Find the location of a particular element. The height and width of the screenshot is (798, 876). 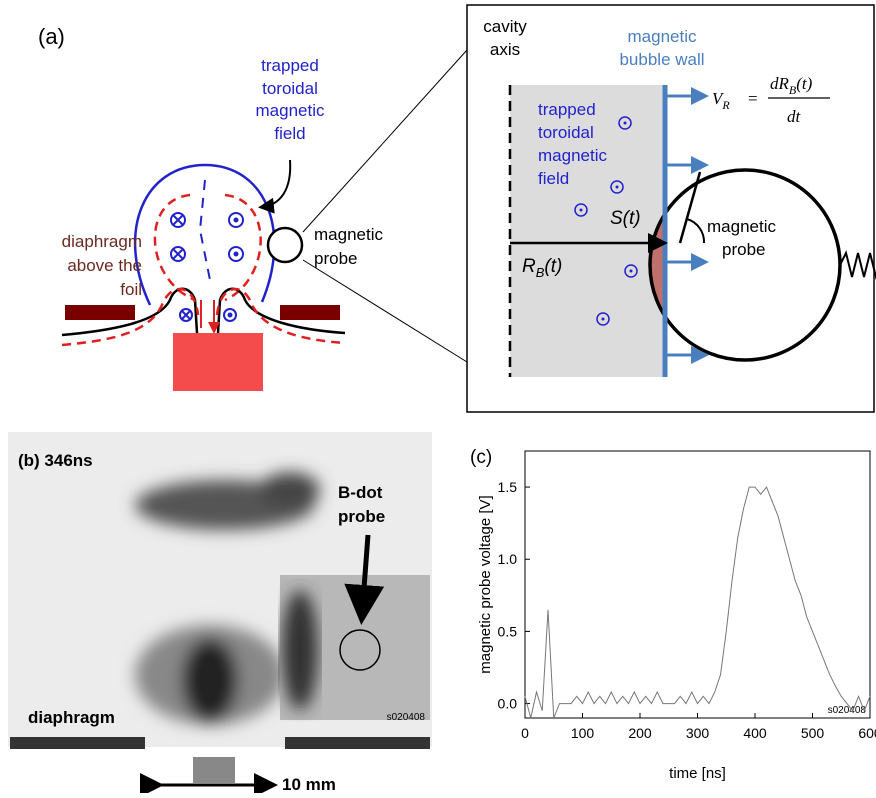

series-line is located at coordinates (697, 602).